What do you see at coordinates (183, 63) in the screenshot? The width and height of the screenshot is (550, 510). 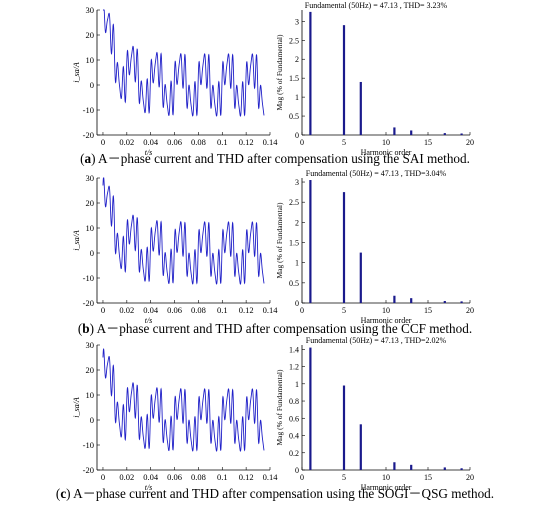 I see `panel-a-waveform-current-waveform` at bounding box center [183, 63].